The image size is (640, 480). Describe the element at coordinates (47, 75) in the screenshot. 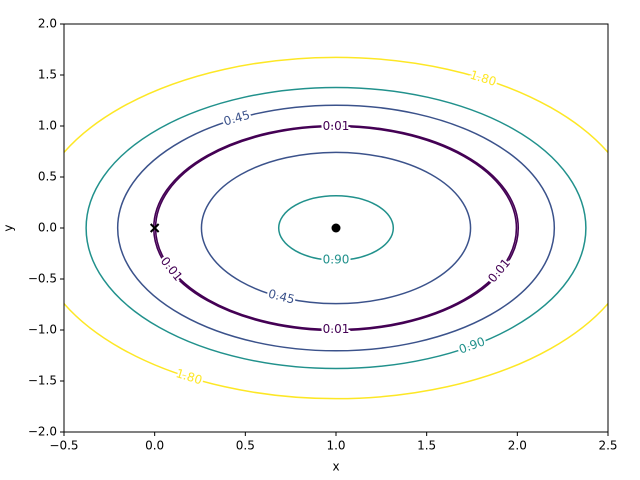

I see `y-tick-label: 1.5` at that location.